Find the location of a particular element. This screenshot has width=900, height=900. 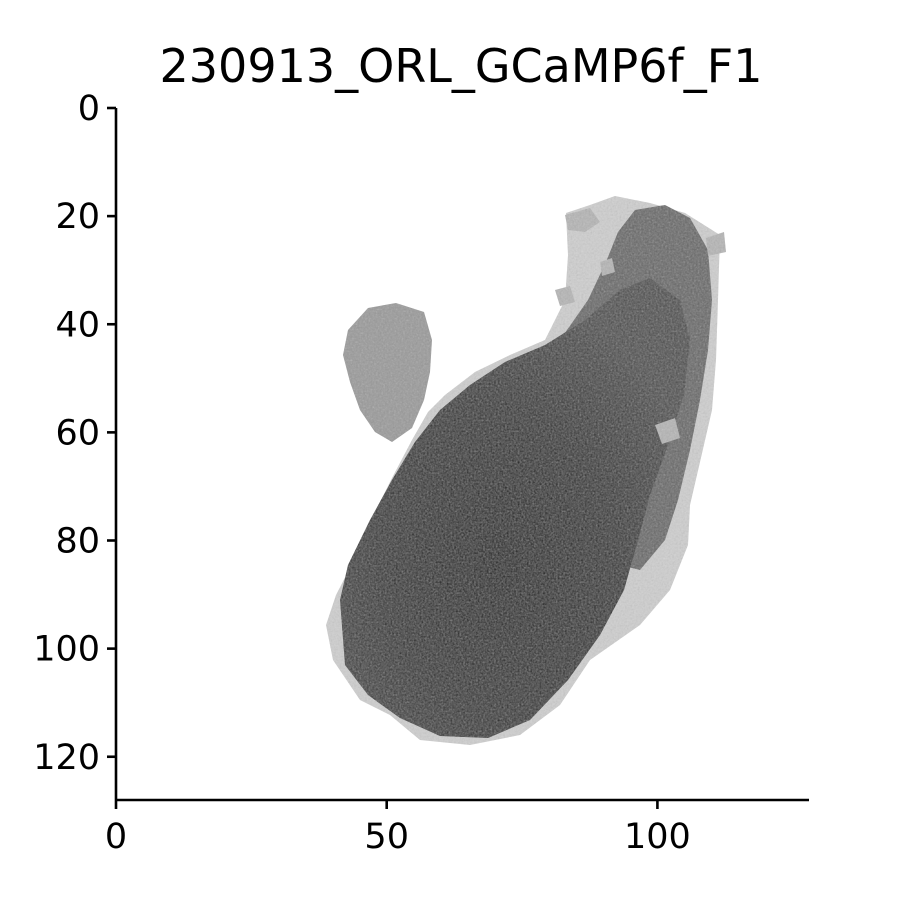

y-tick-label: 20 is located at coordinates (77, 217).